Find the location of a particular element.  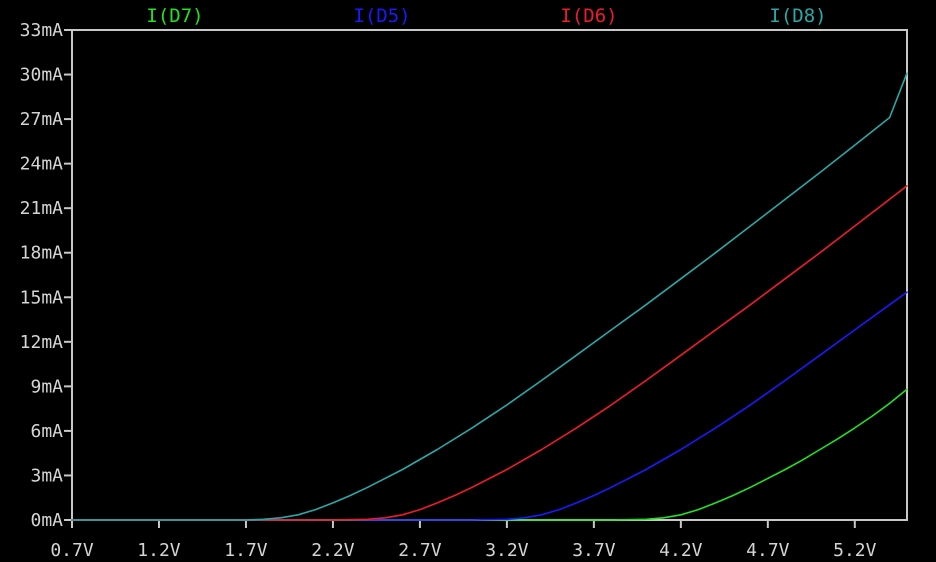

legend-entry: I(D5) is located at coordinates (381, 16).